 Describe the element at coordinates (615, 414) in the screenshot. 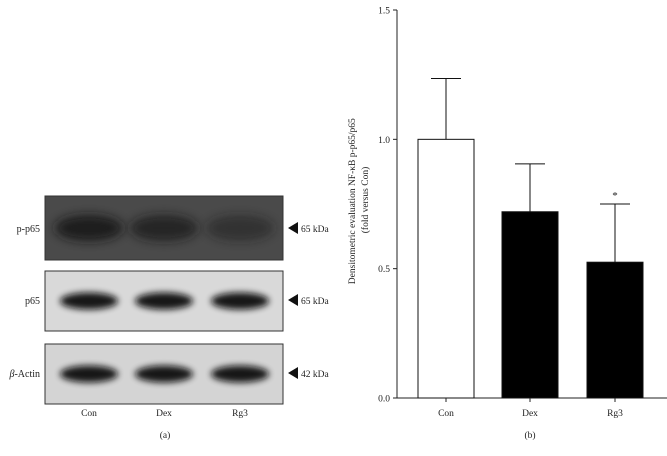

I see `x-tick-label-rg3: Rg3` at that location.